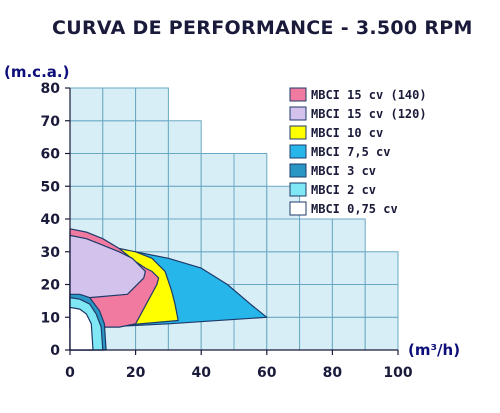  I want to click on legend-label: MBCI 10 cv, so click(347, 133).